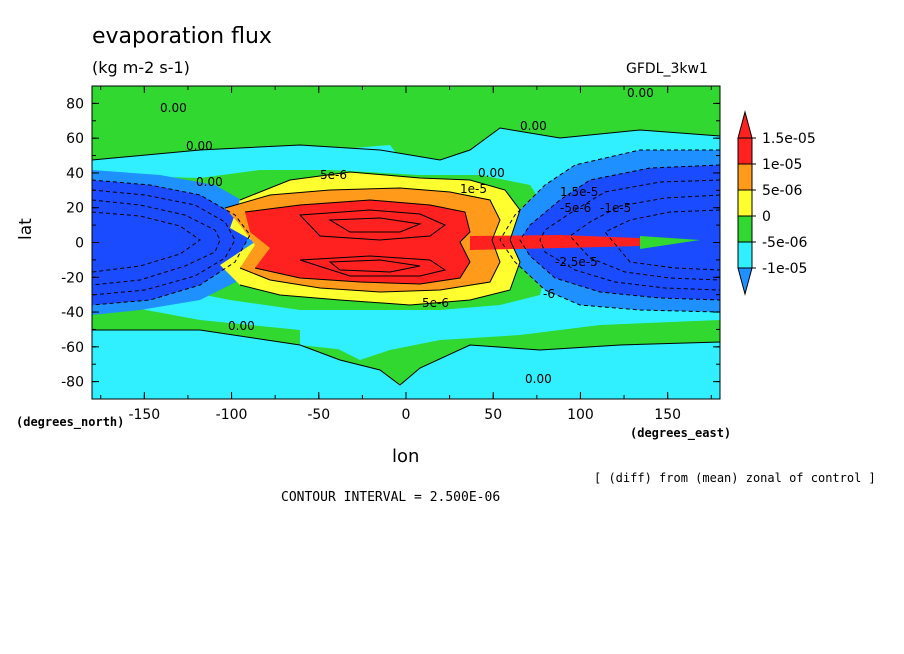 This screenshot has width=904, height=654. Describe the element at coordinates (72, 278) in the screenshot. I see `y-tick-label: -20` at that location.